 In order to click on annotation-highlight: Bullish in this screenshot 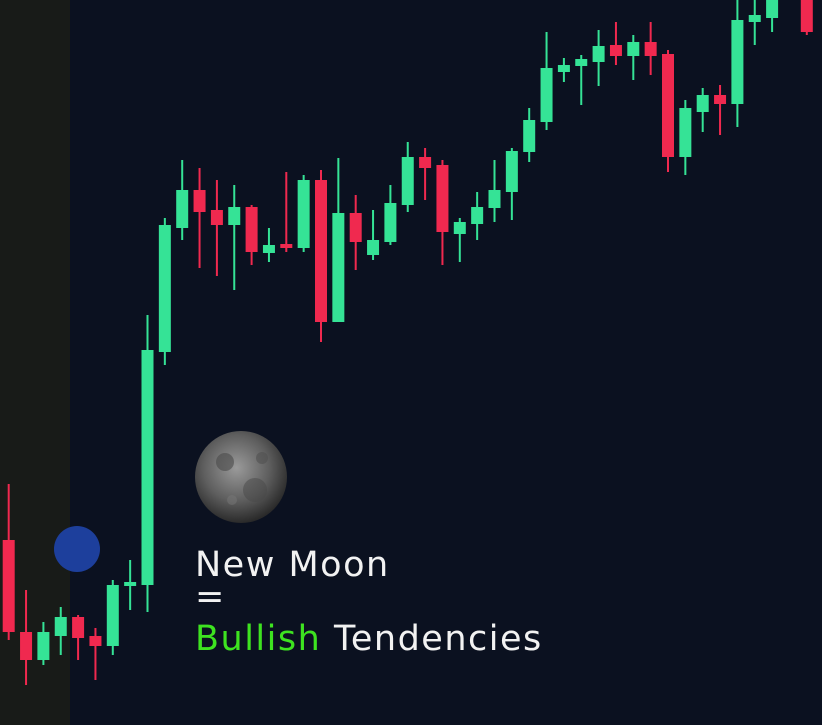, I will do `click(258, 639)`.